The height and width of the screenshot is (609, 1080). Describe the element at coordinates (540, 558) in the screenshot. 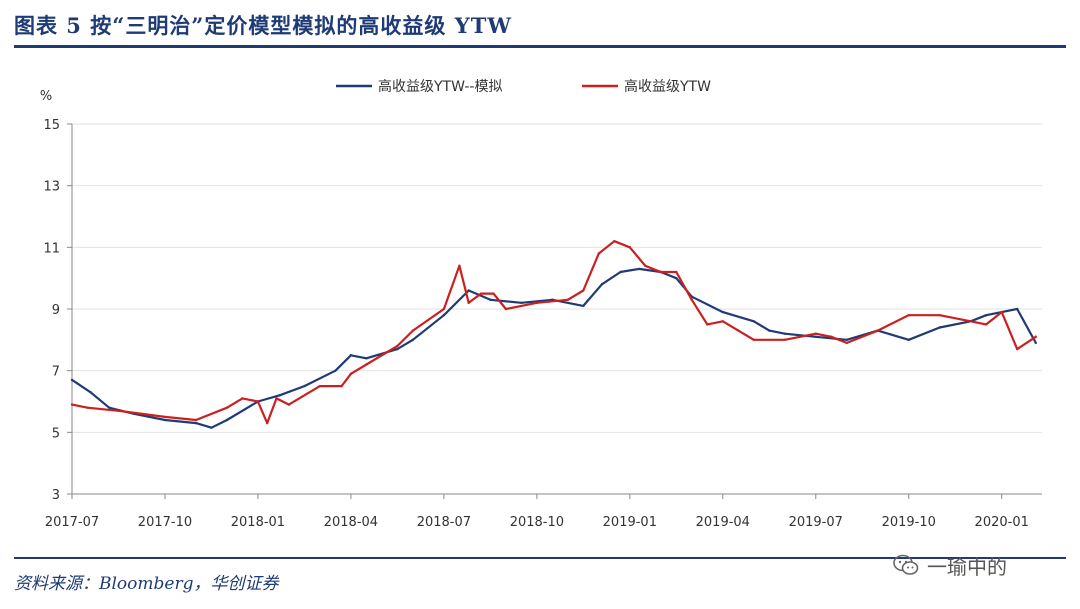

I see `footer-divider` at that location.